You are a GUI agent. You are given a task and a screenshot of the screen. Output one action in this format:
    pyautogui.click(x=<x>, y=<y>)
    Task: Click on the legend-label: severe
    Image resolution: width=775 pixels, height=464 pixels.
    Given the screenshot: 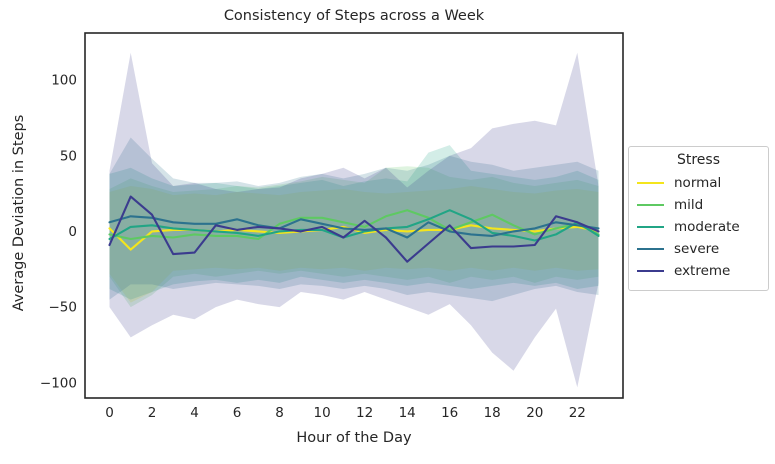 What is the action you would take?
    pyautogui.click(x=697, y=249)
    